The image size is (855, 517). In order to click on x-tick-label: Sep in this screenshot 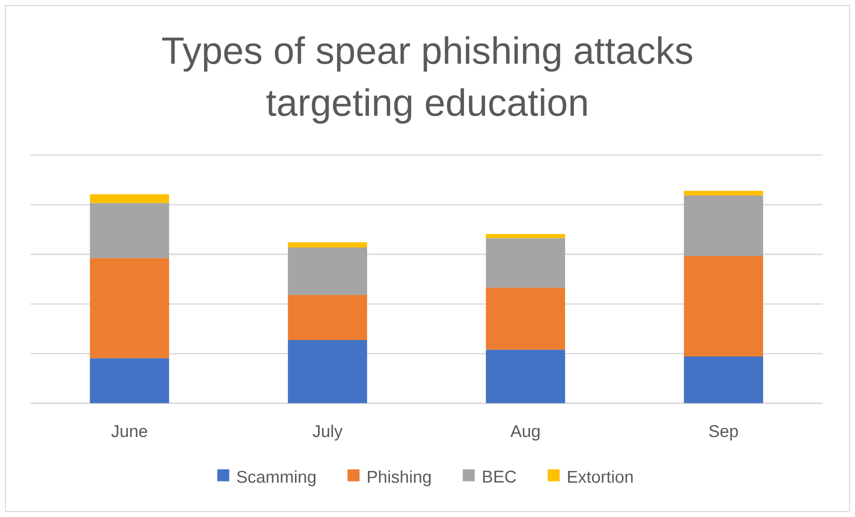, I will do `click(723, 433)`.